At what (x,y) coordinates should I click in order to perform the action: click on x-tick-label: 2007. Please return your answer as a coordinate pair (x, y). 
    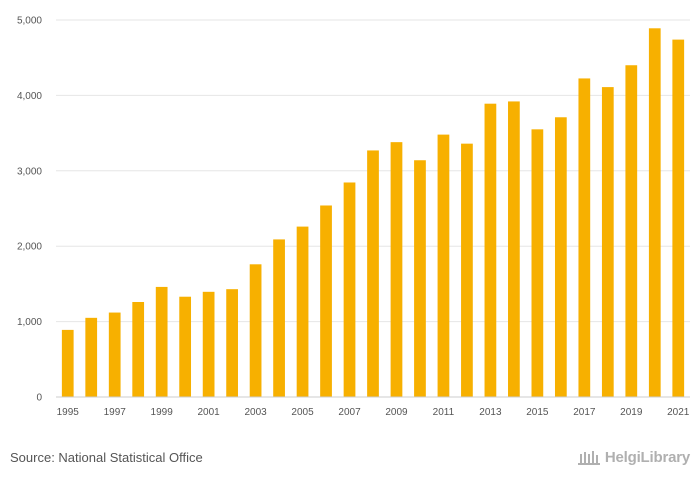
    Looking at the image, I should click on (349, 412).